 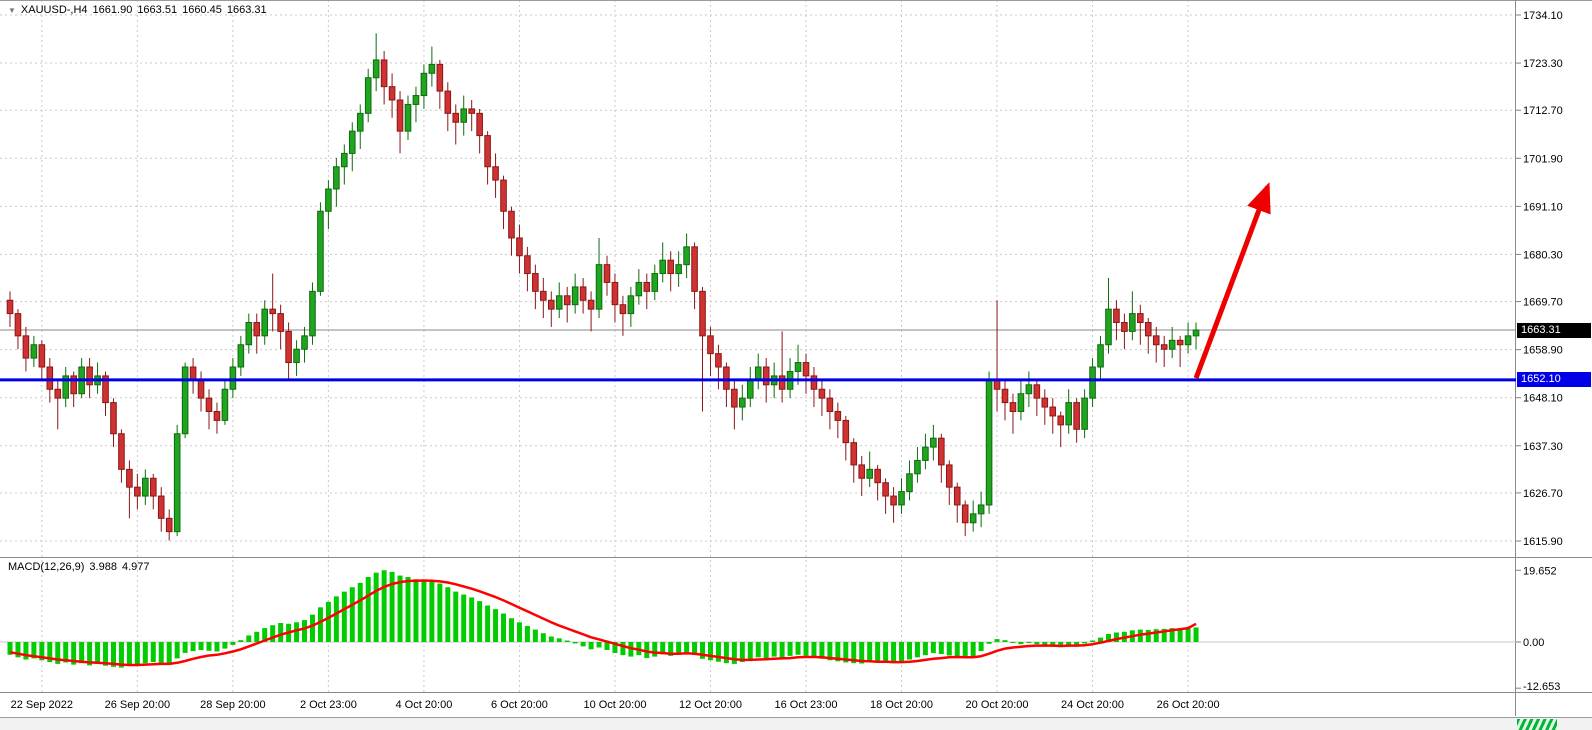 What do you see at coordinates (519, 705) in the screenshot?
I see `time-axis-label: 6 Oct 20:00` at bounding box center [519, 705].